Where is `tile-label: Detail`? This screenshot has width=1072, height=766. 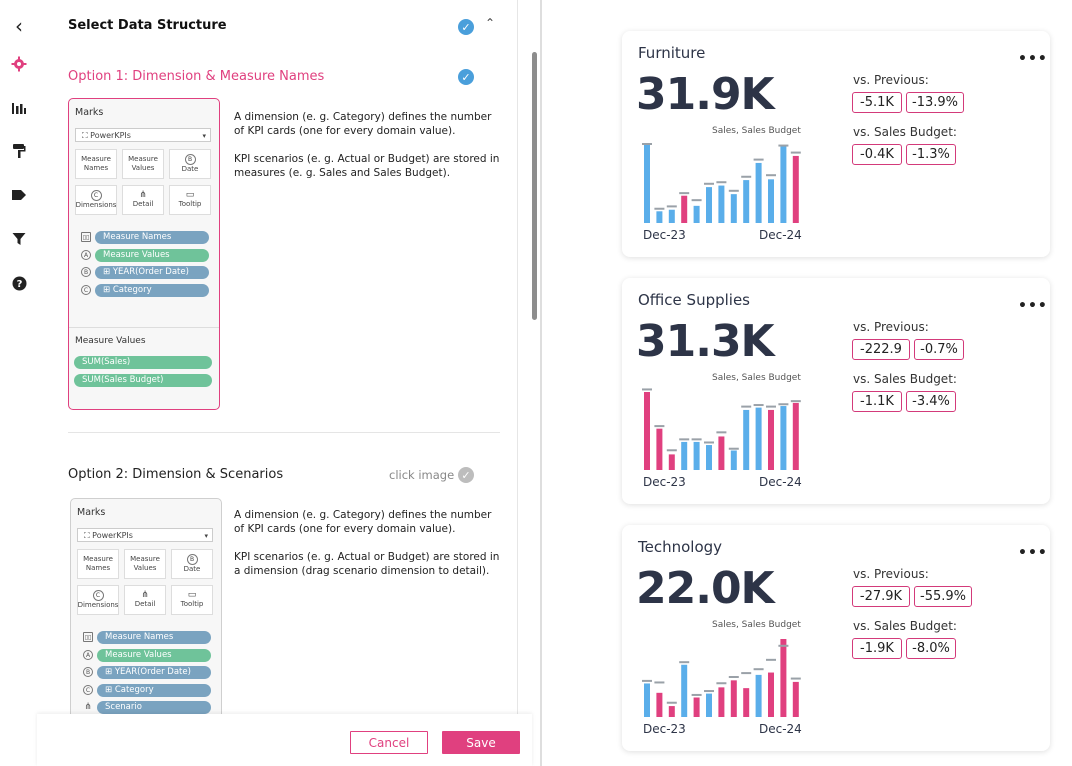 tile-label: Detail is located at coordinates (145, 604).